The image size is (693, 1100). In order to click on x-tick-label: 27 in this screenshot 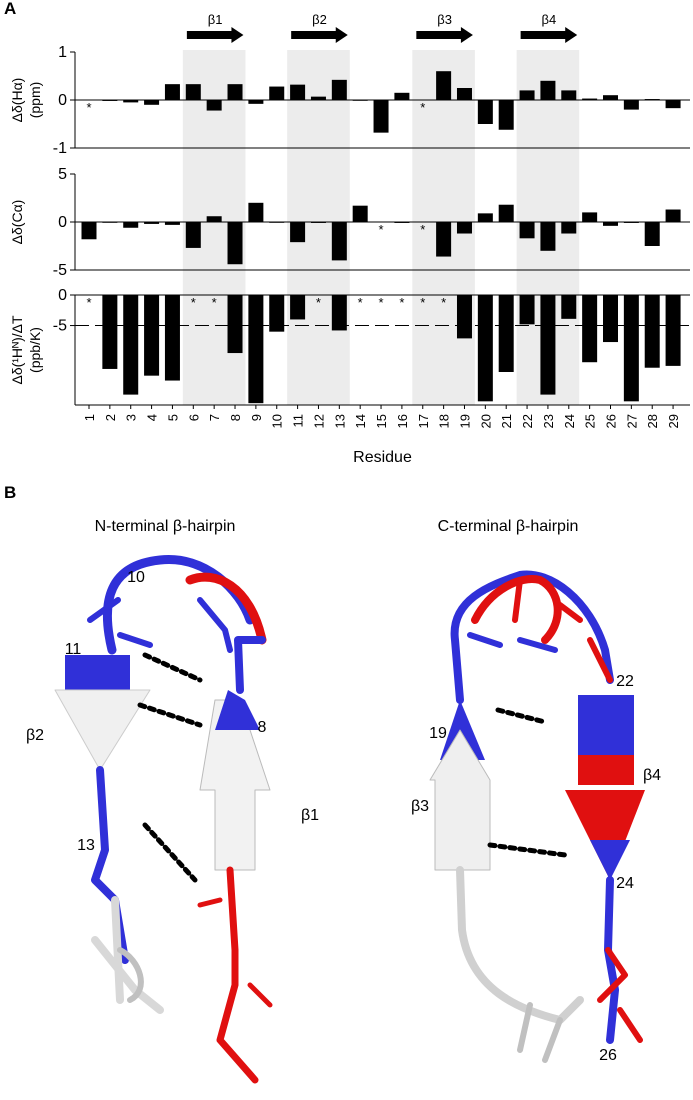, I will do `click(631, 421)`.